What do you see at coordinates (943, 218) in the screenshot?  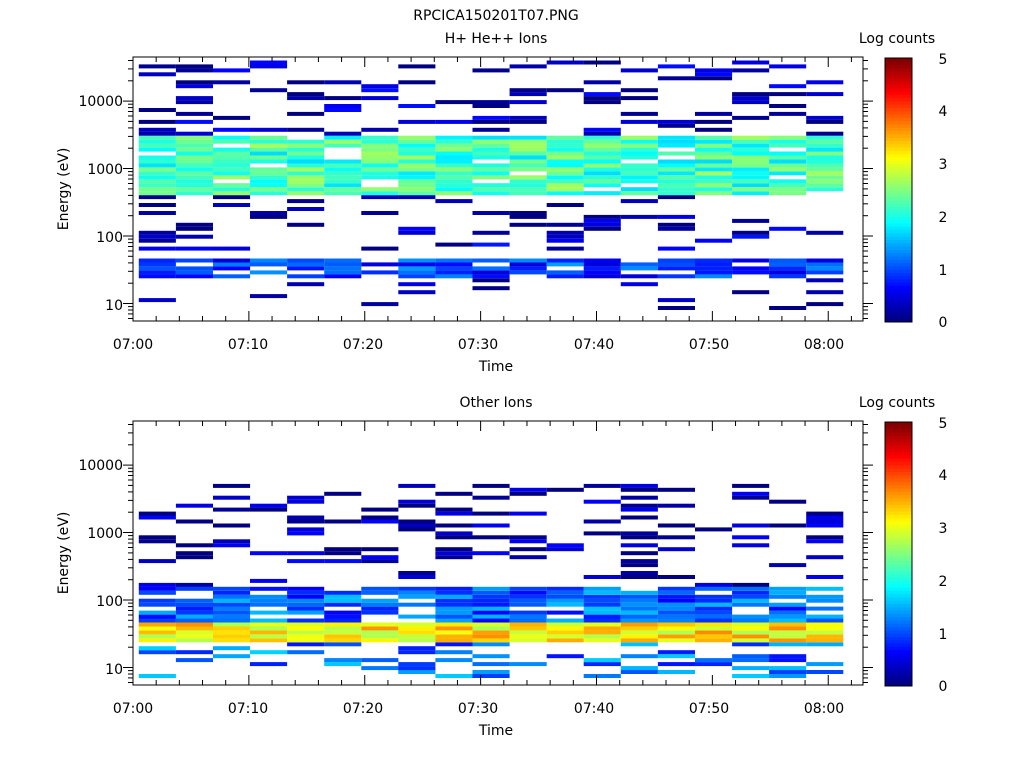 I see `colorbar-tick-label: 2` at bounding box center [943, 218].